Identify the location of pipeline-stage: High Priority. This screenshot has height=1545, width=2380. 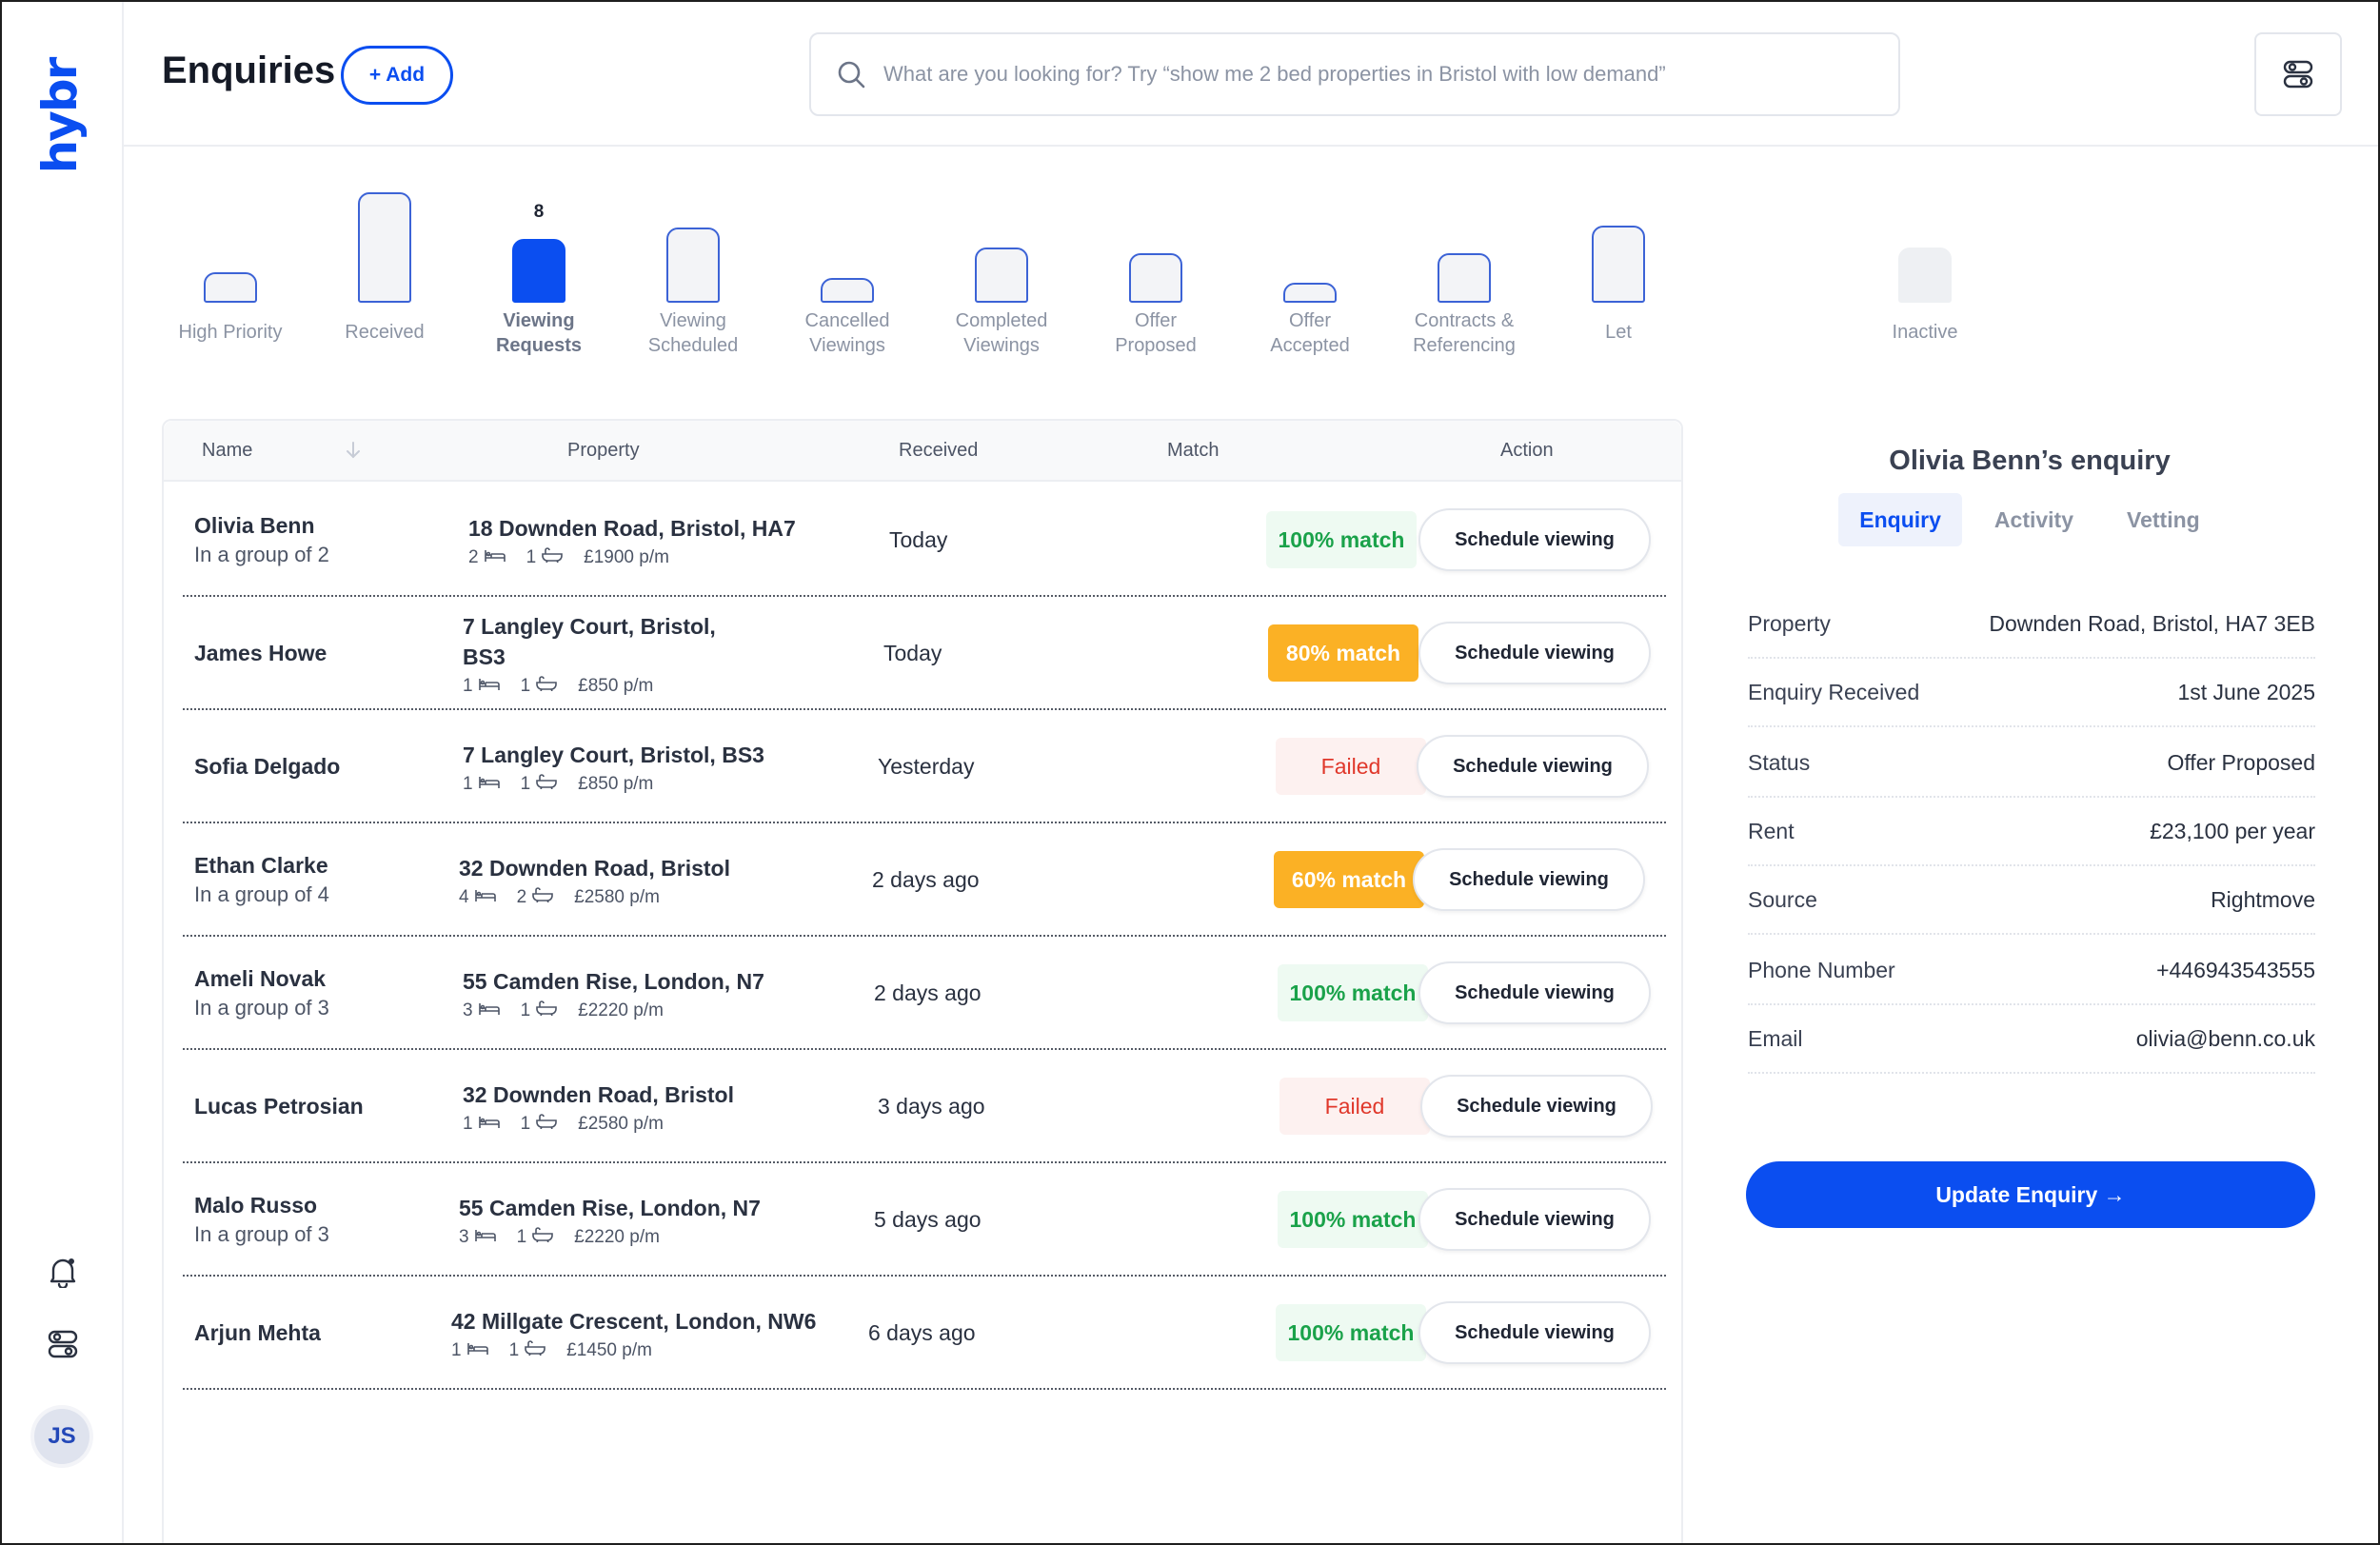
(230, 278).